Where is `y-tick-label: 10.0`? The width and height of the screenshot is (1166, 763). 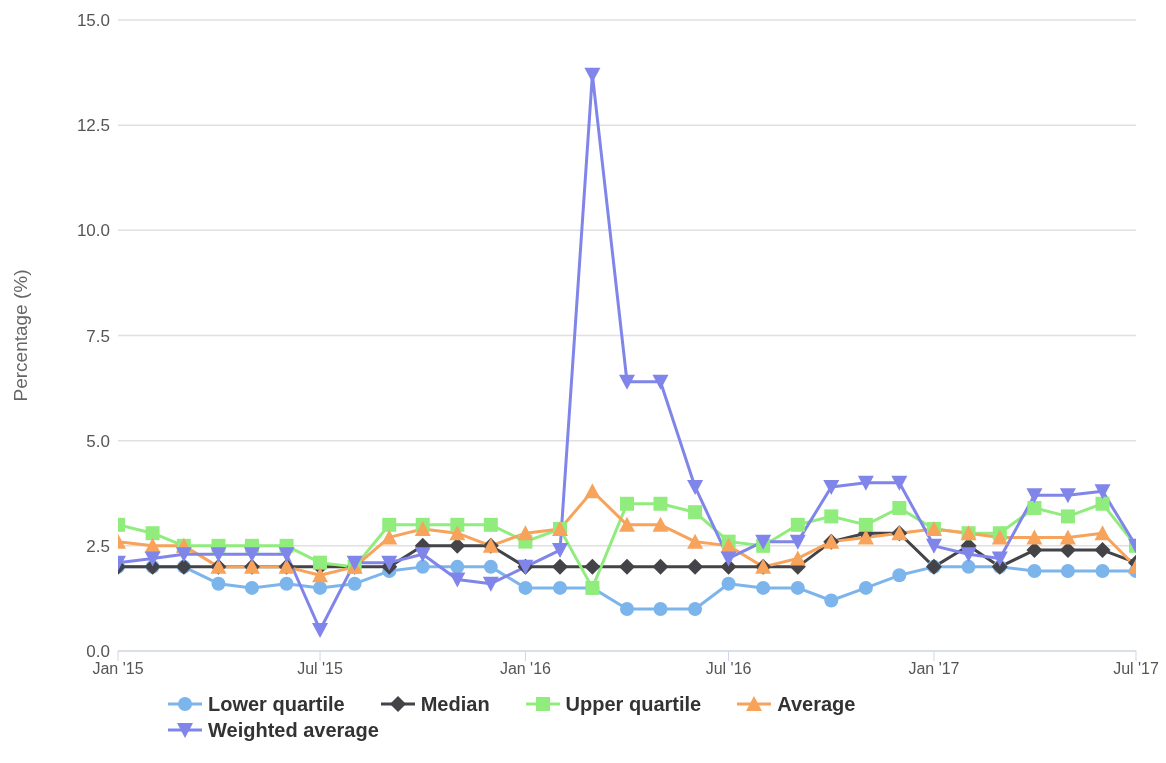 y-tick-label: 10.0 is located at coordinates (93, 231).